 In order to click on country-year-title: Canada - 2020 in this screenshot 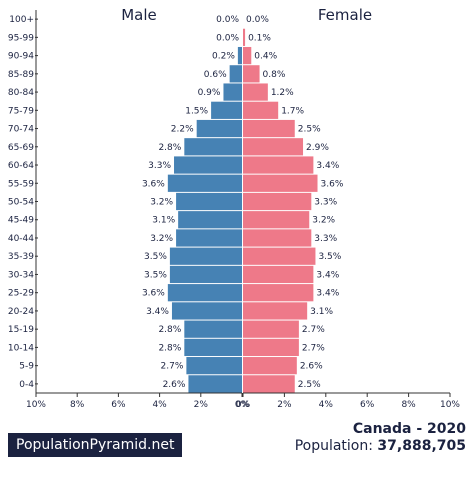, I will do `click(409, 429)`.